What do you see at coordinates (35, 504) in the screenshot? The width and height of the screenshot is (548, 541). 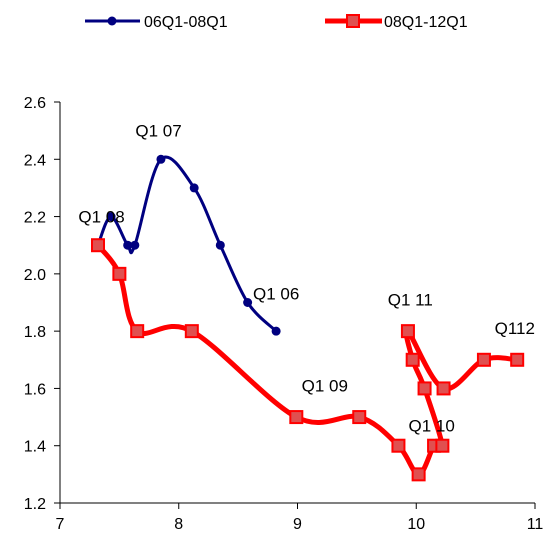 I see `y-tick-label: 1.2` at bounding box center [35, 504].